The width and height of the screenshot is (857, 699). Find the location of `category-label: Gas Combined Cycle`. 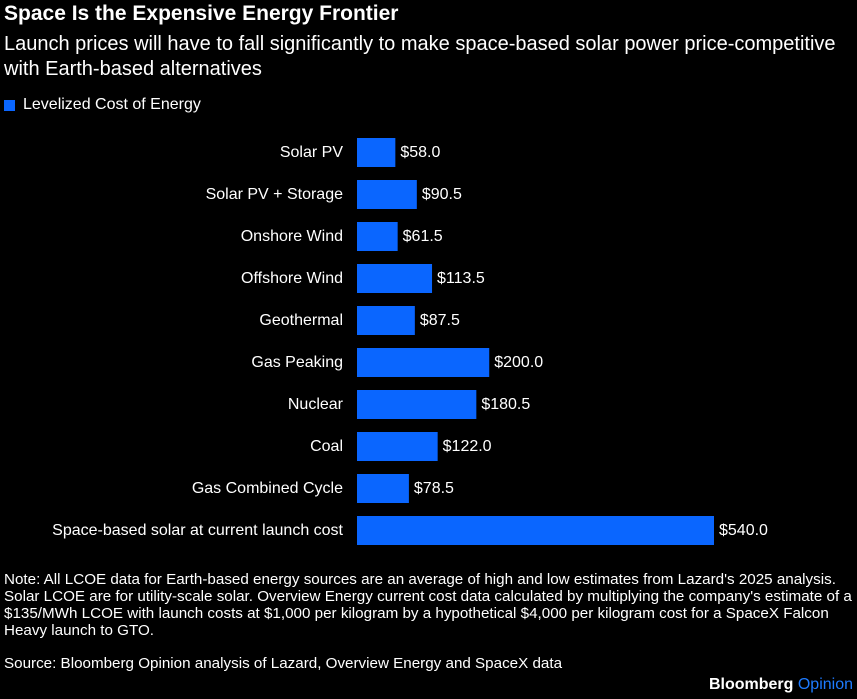

category-label: Gas Combined Cycle is located at coordinates (267, 488).